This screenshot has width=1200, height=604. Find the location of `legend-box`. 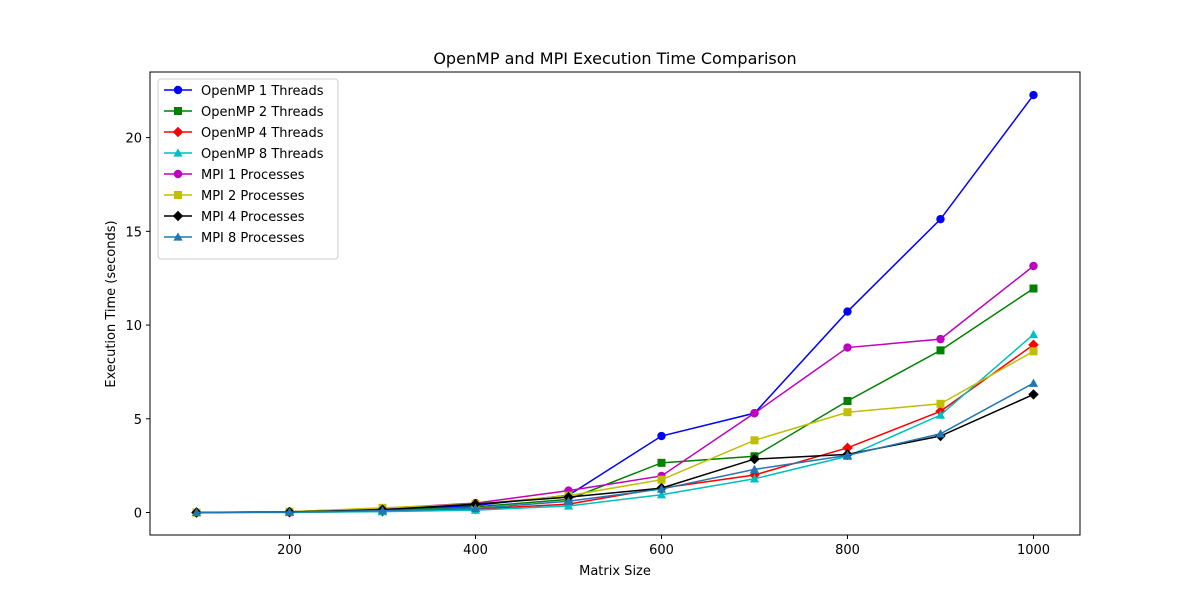

legend-box is located at coordinates (248, 169).